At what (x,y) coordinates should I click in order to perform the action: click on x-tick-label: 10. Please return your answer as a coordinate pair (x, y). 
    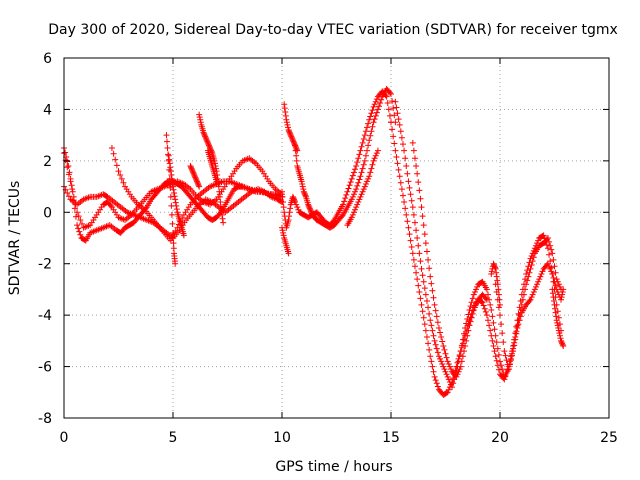
    Looking at the image, I should click on (282, 438).